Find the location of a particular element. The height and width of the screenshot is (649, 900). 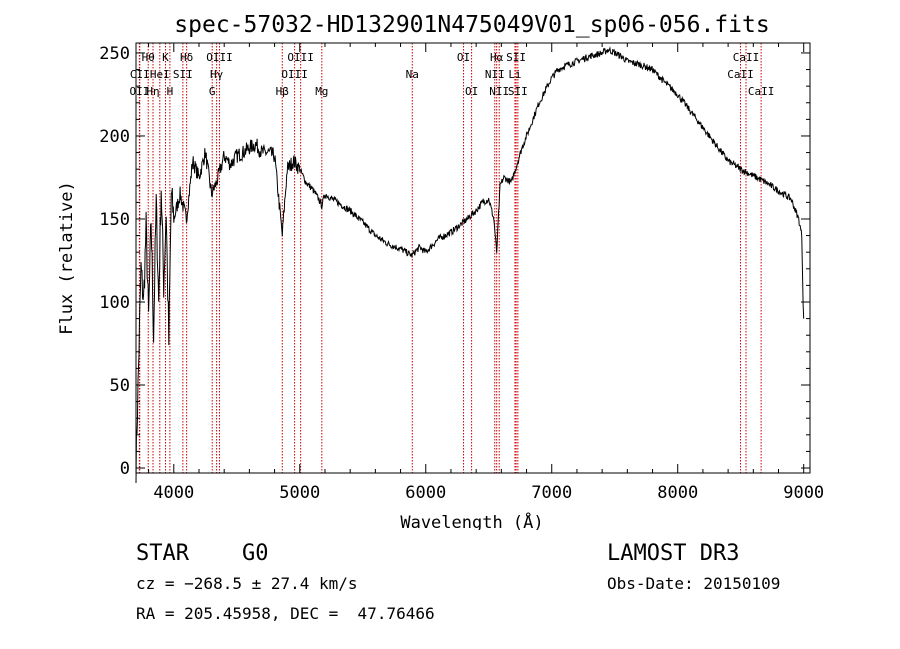

y-axis-label: Flux (relative) is located at coordinates (67, 258).